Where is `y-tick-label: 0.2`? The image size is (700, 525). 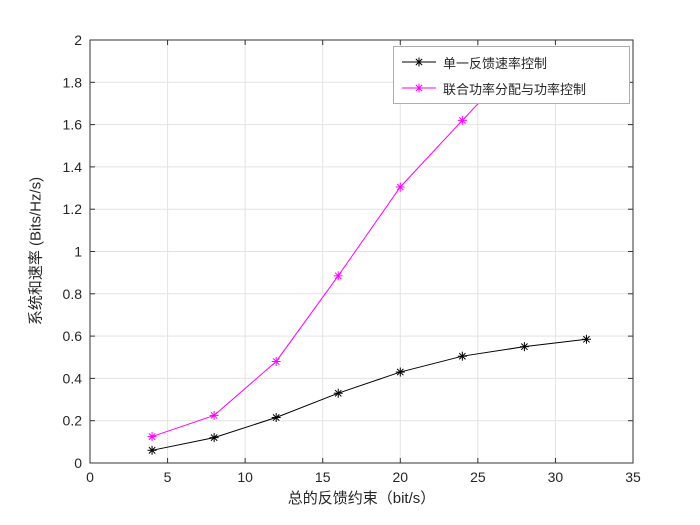 y-tick-label: 0.2 is located at coordinates (73, 421).